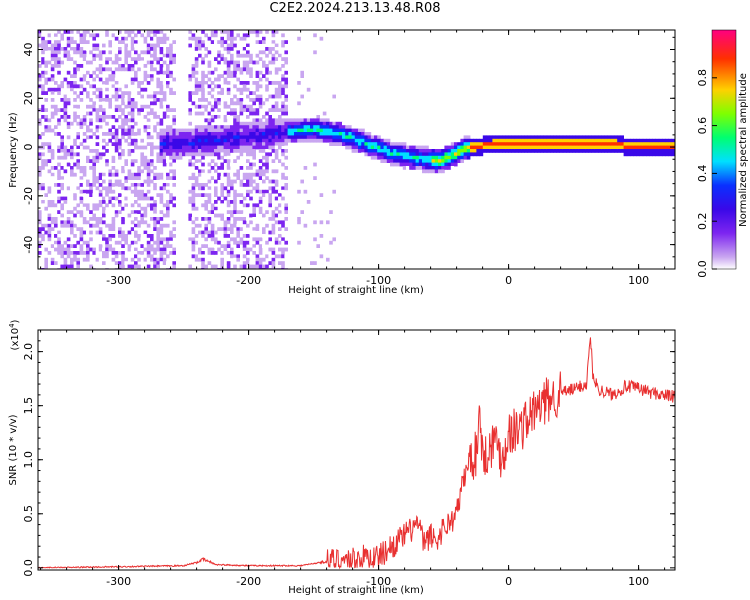 The height and width of the screenshot is (600, 750). I want to click on y-tick-label: 0, so click(28, 147).